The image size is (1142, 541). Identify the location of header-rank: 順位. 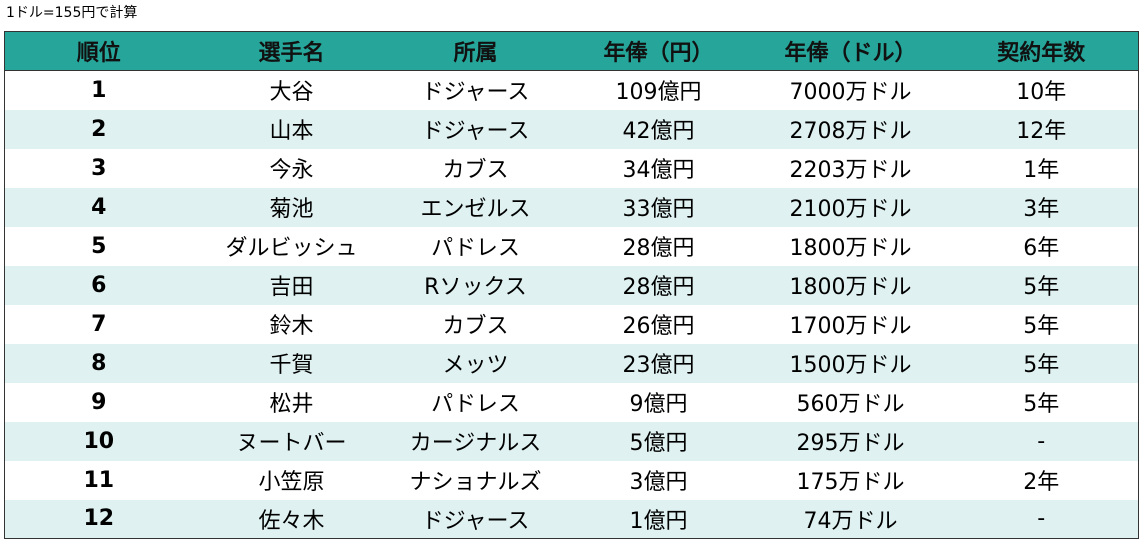
(98, 51).